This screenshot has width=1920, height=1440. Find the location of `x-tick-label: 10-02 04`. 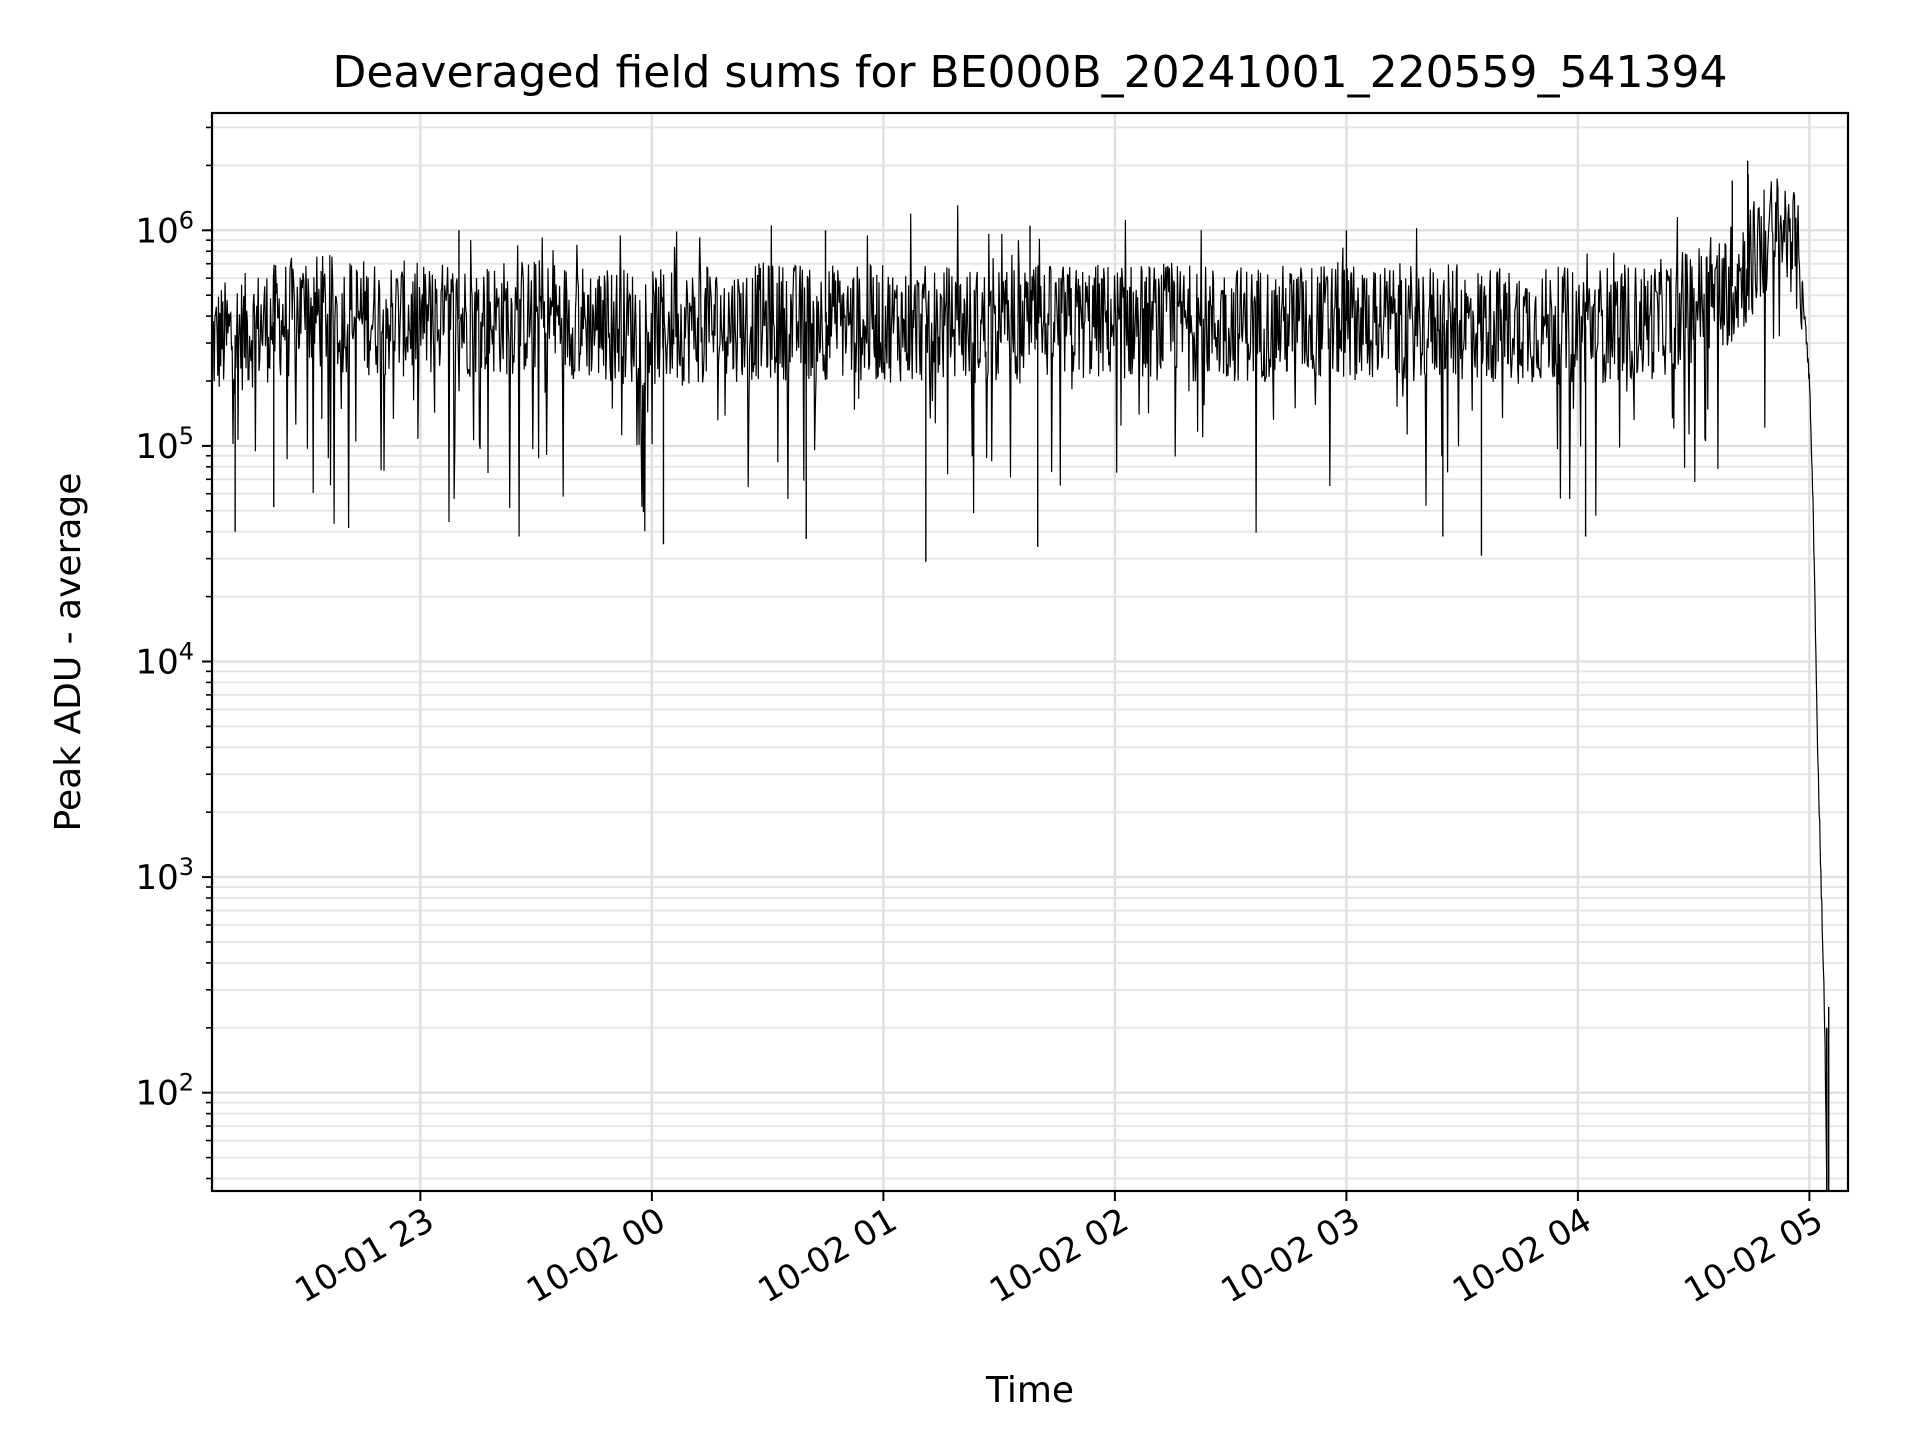

x-tick-label: 10-02 04 is located at coordinates (1522, 1255).